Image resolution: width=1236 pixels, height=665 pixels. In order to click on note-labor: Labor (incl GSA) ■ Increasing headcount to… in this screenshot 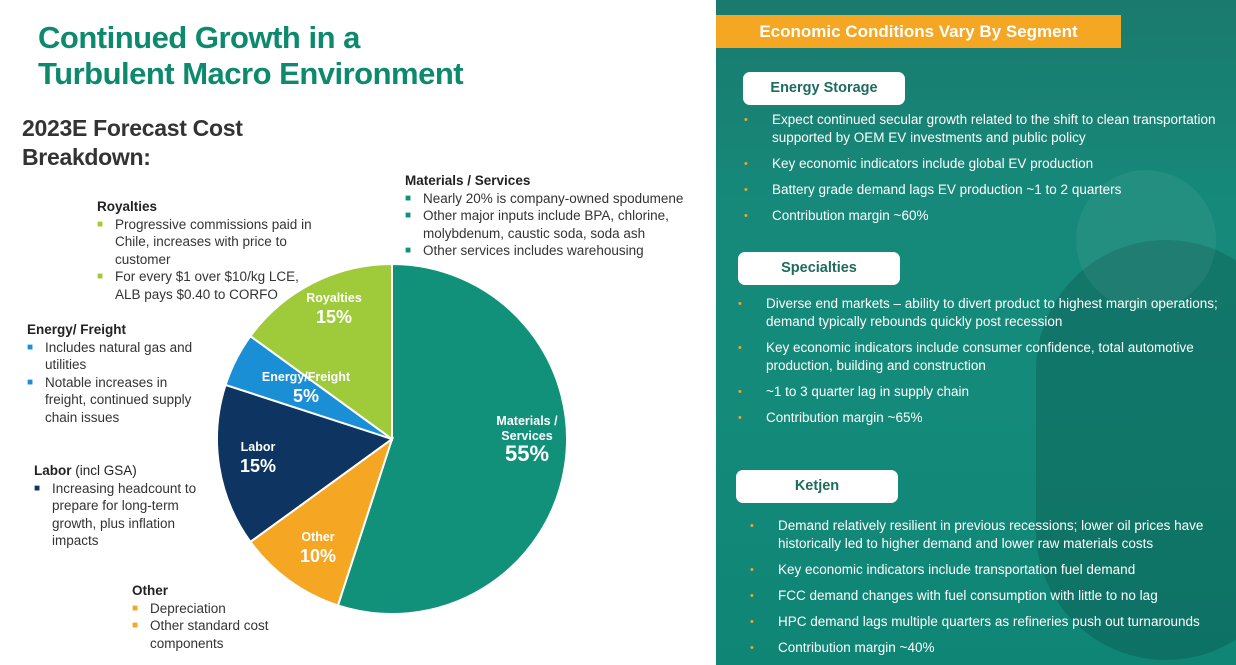, I will do `click(121, 506)`.